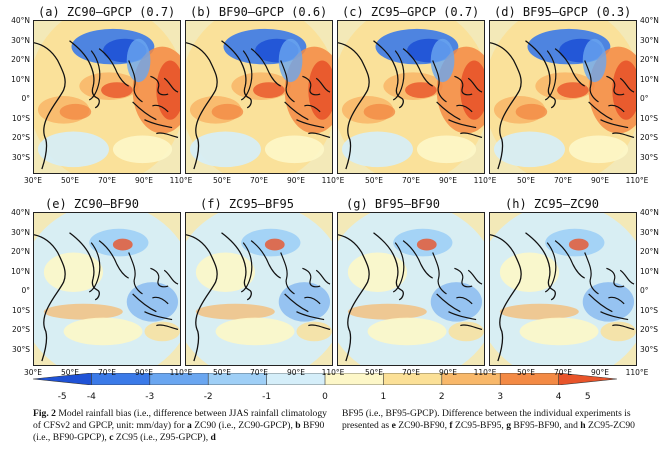 Image resolution: width=666 pixels, height=455 pixels. Describe the element at coordinates (91, 397) in the screenshot. I see `colorbar-tick-label: -4` at that location.